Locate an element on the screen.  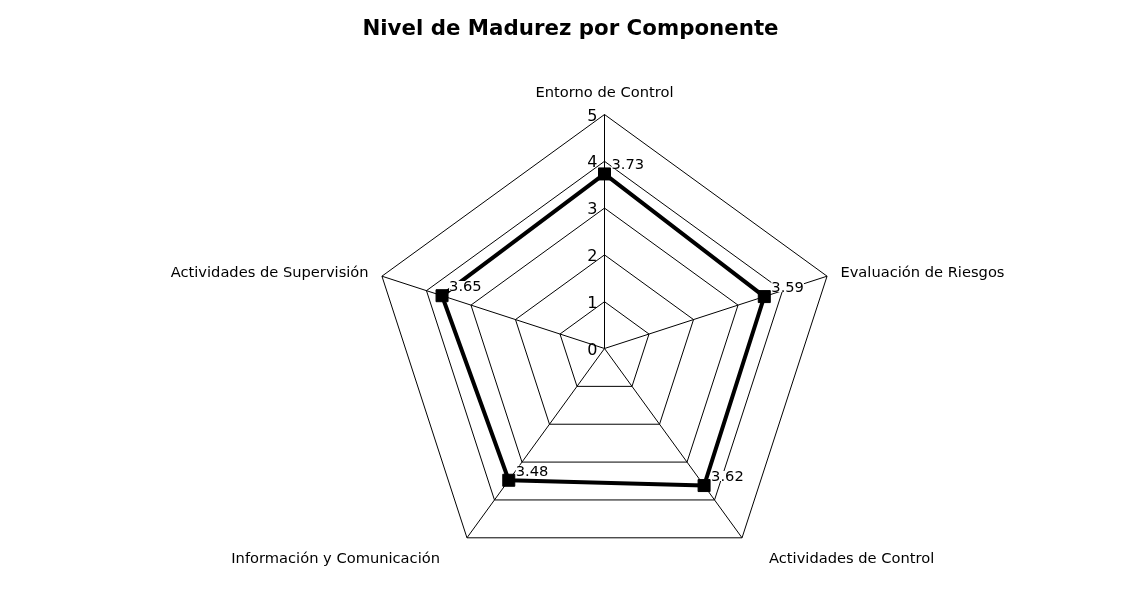
data-label: 3.73 is located at coordinates (628, 164).